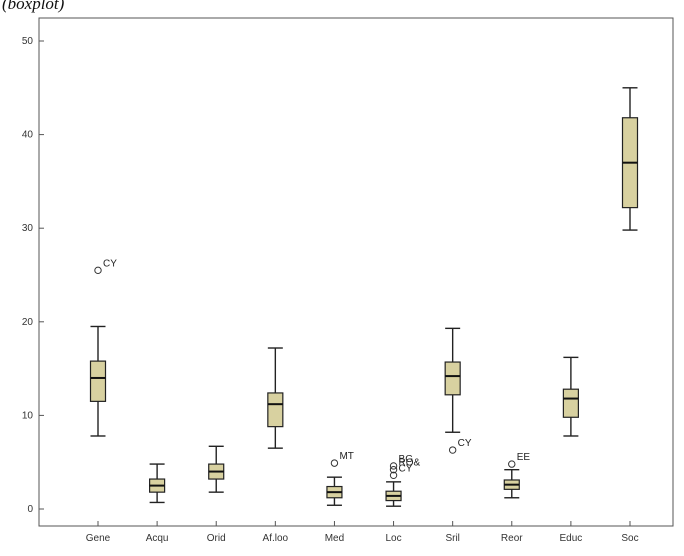 Image resolution: width=684 pixels, height=556 pixels. I want to click on box-acqu, so click(157, 483).